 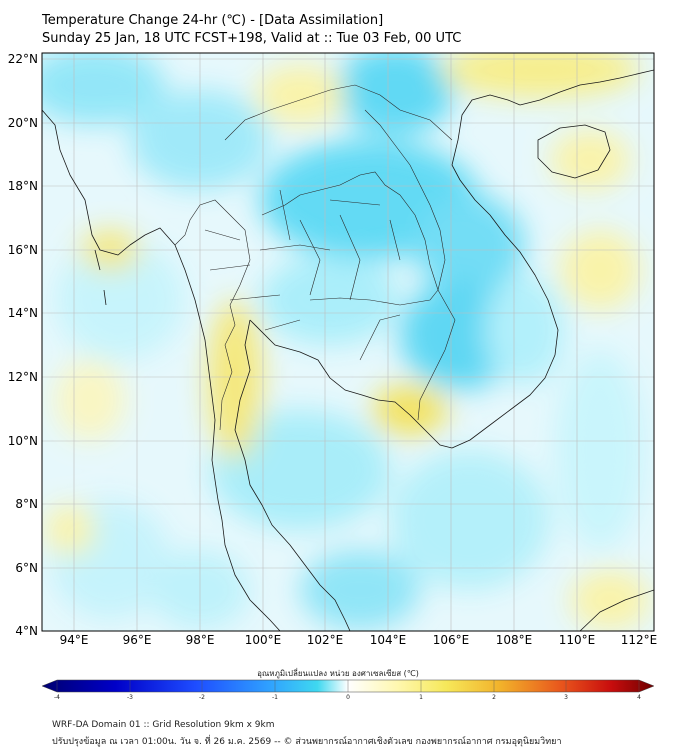 What do you see at coordinates (494, 697) in the screenshot?
I see `colorbar-tick: 2` at bounding box center [494, 697].